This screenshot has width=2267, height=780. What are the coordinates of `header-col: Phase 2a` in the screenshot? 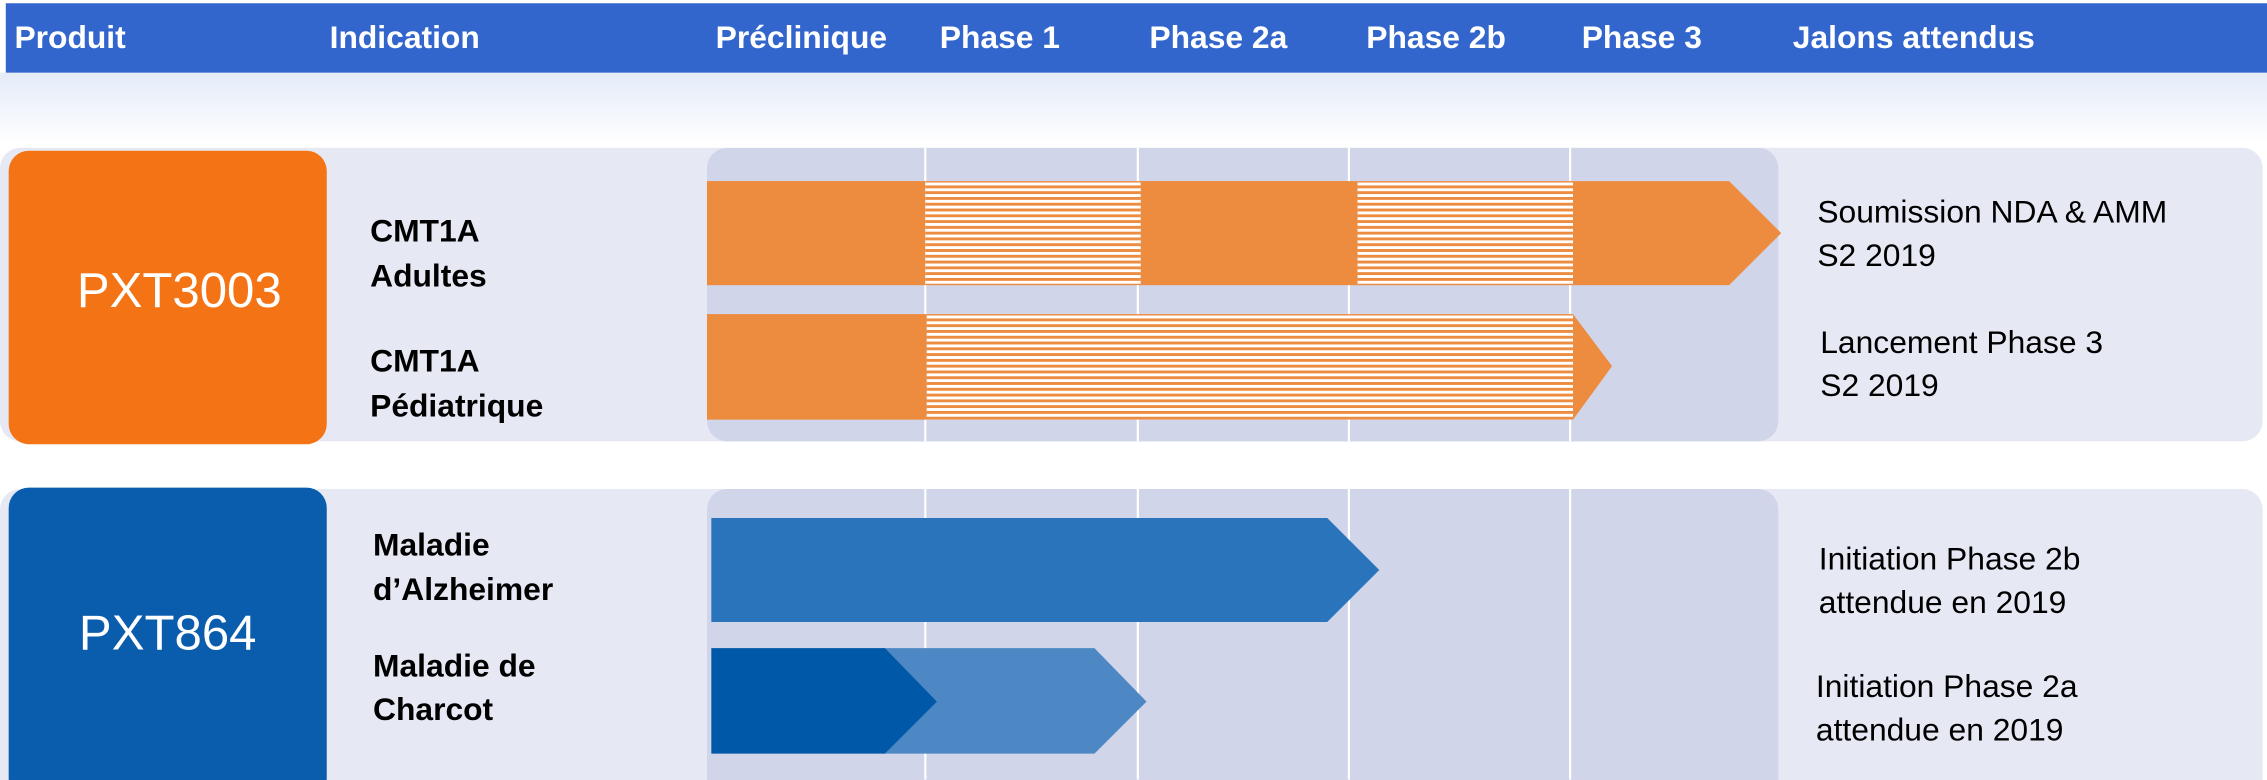 It's located at (1218, 37).